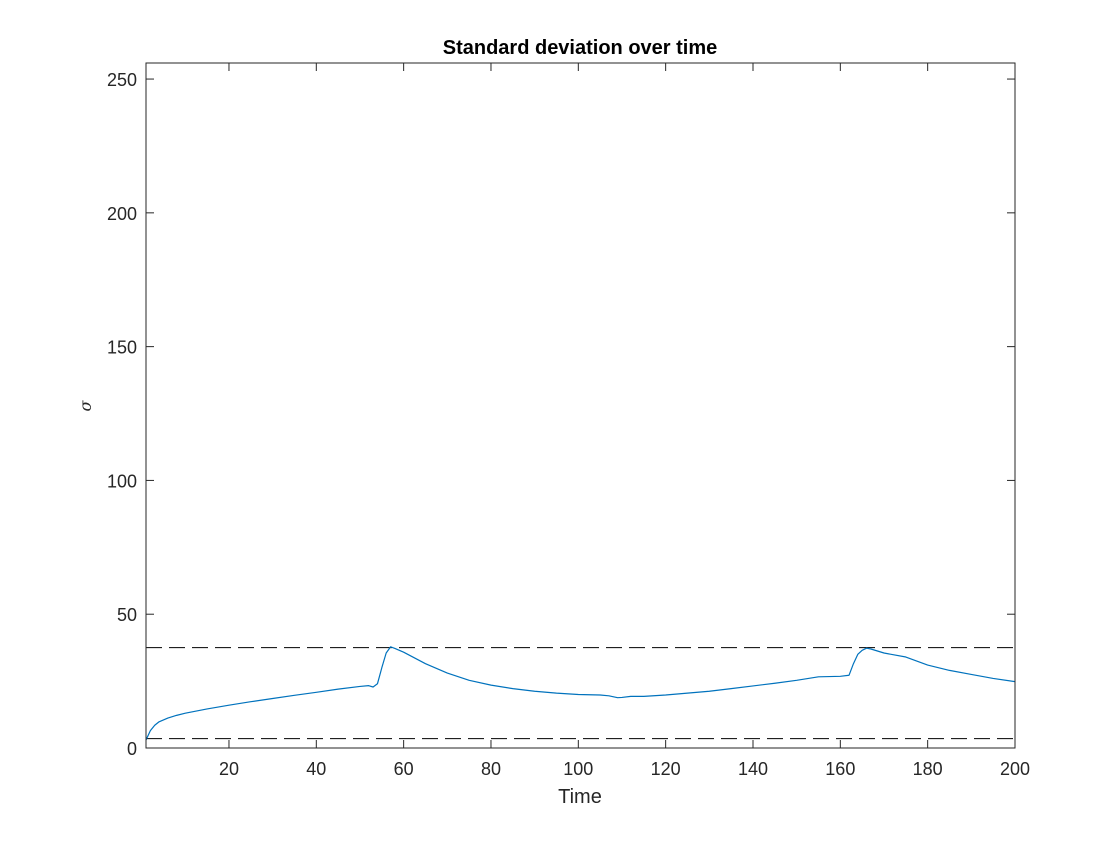 Image resolution: width=1120 pixels, height=845 pixels. Describe the element at coordinates (1015, 769) in the screenshot. I see `x-tick-label: 200` at that location.